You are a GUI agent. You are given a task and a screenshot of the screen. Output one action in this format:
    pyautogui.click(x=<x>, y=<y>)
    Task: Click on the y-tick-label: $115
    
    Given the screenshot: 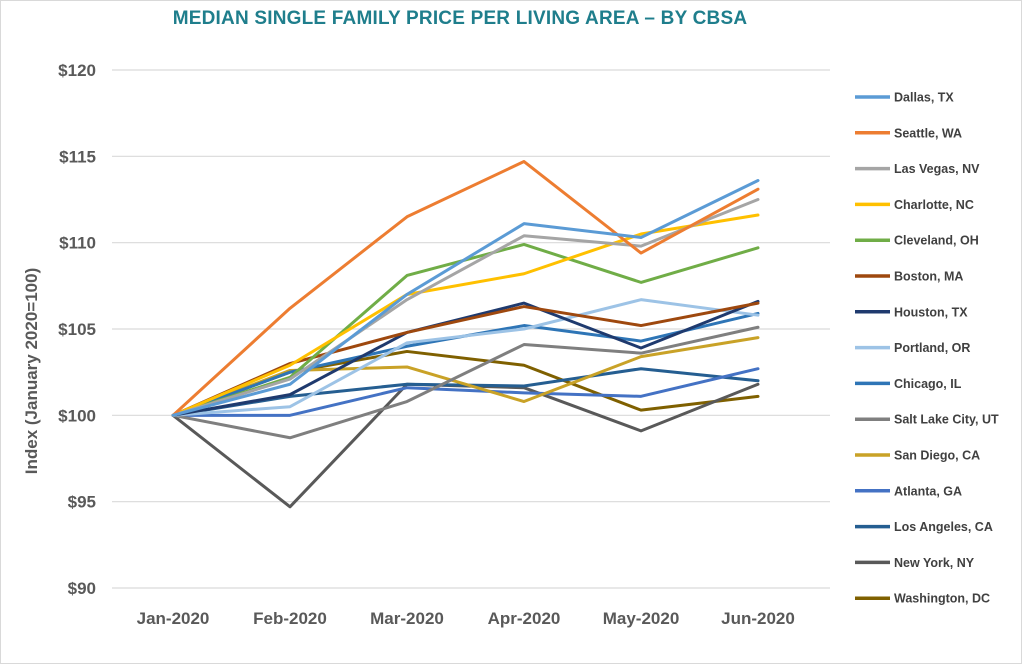 What is the action you would take?
    pyautogui.click(x=77, y=156)
    